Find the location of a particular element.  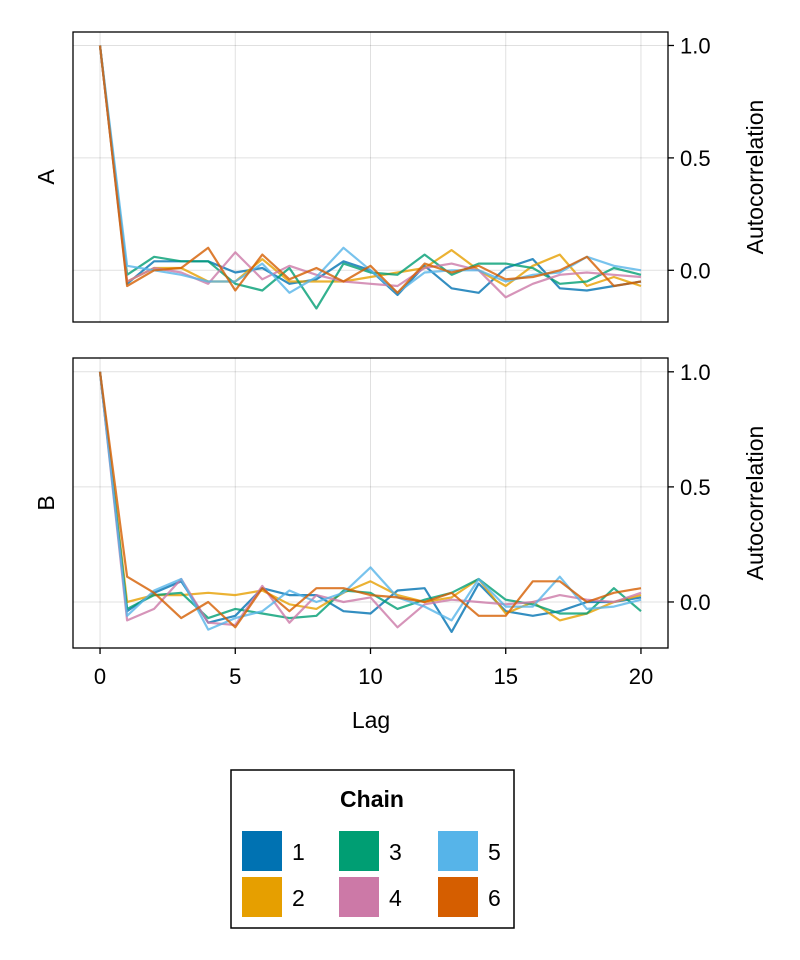

x-tick-label: 5 is located at coordinates (235, 676).